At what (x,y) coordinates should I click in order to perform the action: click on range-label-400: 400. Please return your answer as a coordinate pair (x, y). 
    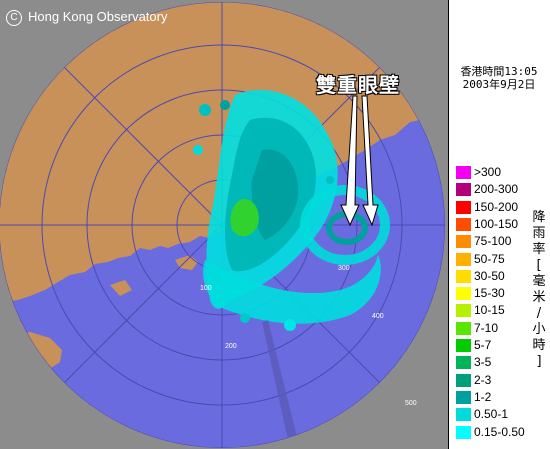
    Looking at the image, I should click on (378, 316).